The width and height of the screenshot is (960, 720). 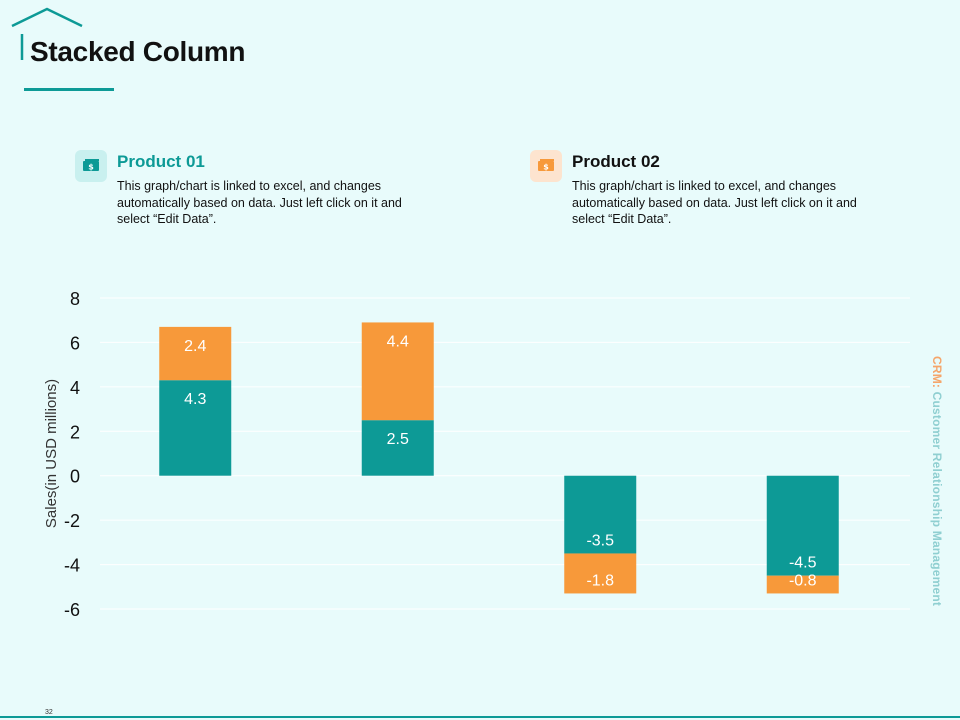 I want to click on data-label: -3.5, so click(x=600, y=540).